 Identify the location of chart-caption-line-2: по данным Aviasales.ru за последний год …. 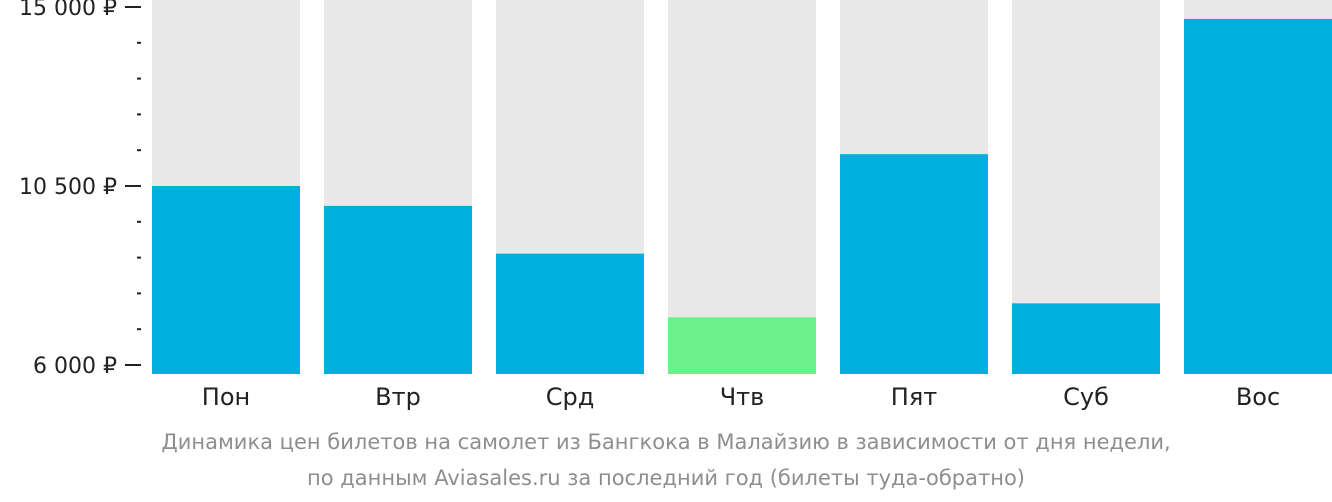
(666, 478).